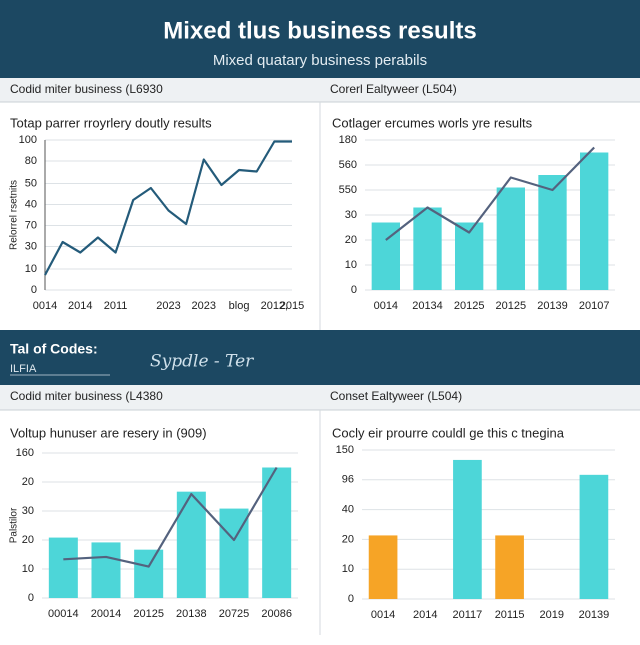 This screenshot has width=640, height=645. Describe the element at coordinates (320, 60) in the screenshot. I see `subtitle: Mixed quatary business perabils` at that location.